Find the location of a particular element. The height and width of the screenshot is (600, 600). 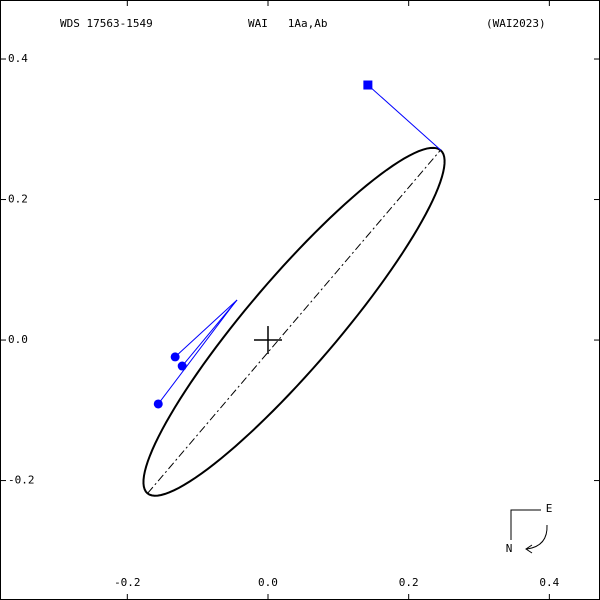

y-tick-label: -0.2 is located at coordinates (21, 480).